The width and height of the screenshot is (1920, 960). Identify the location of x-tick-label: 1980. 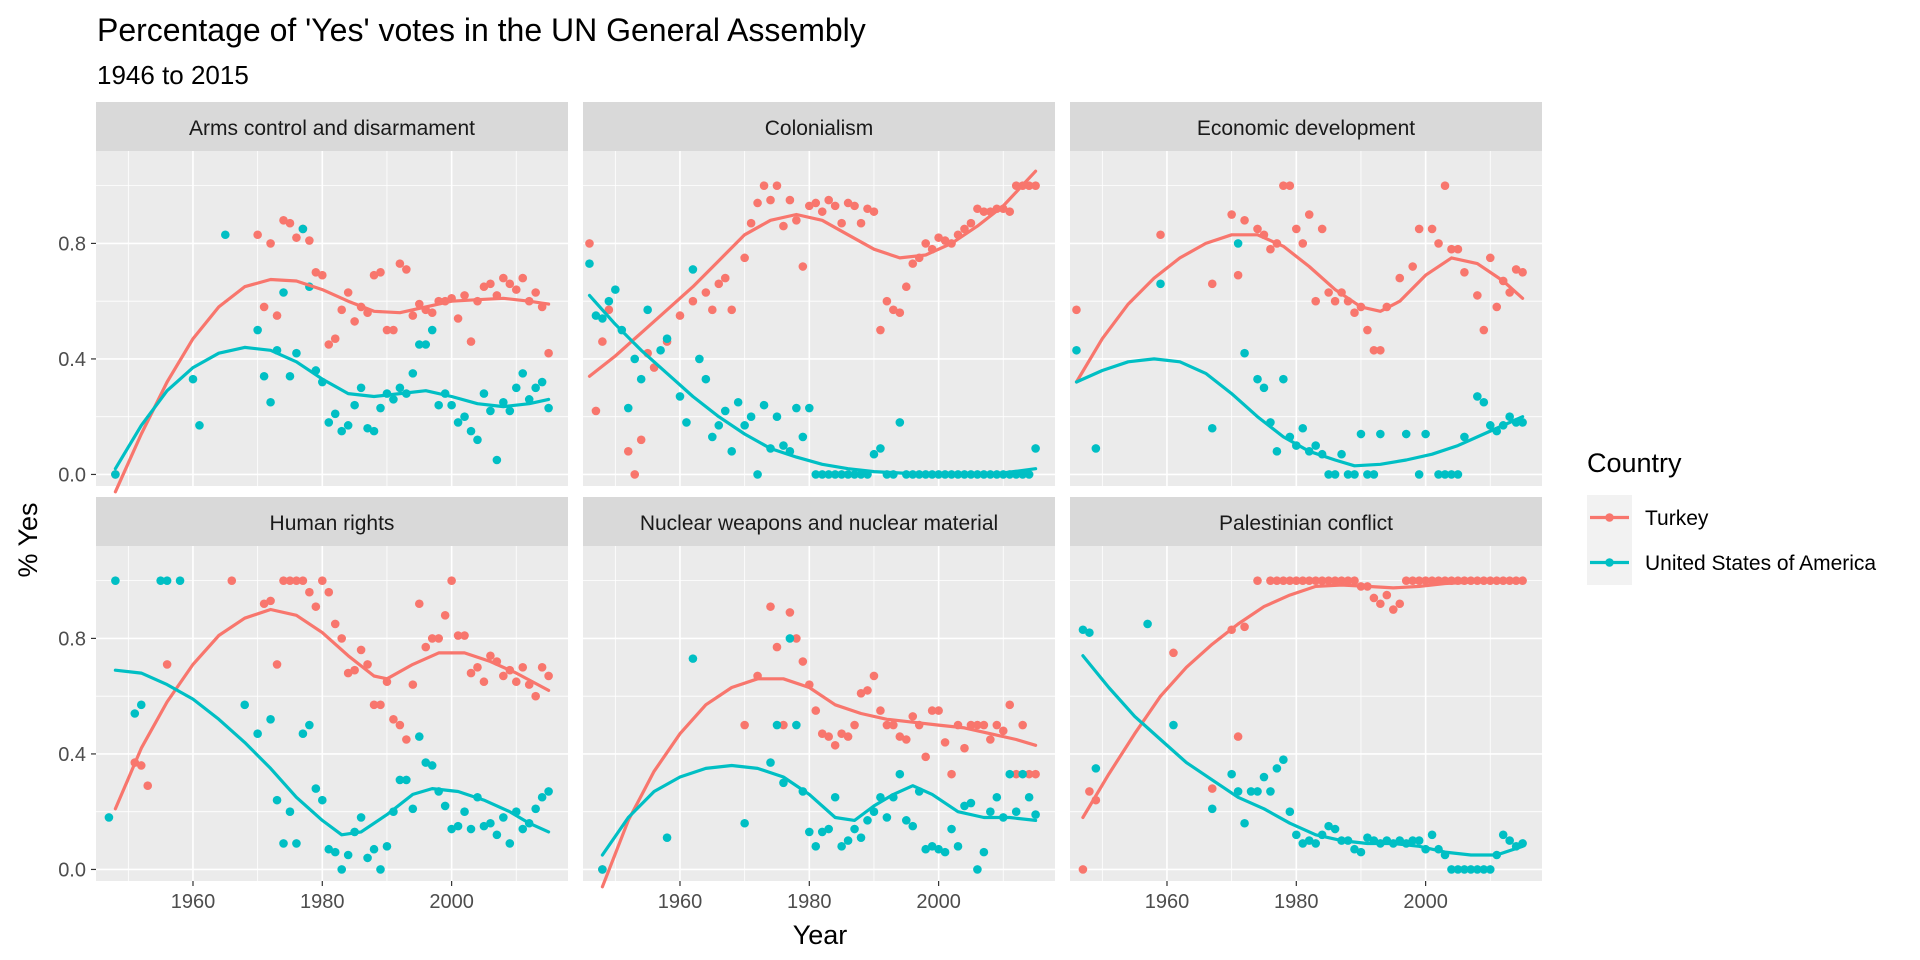
(1296, 902).